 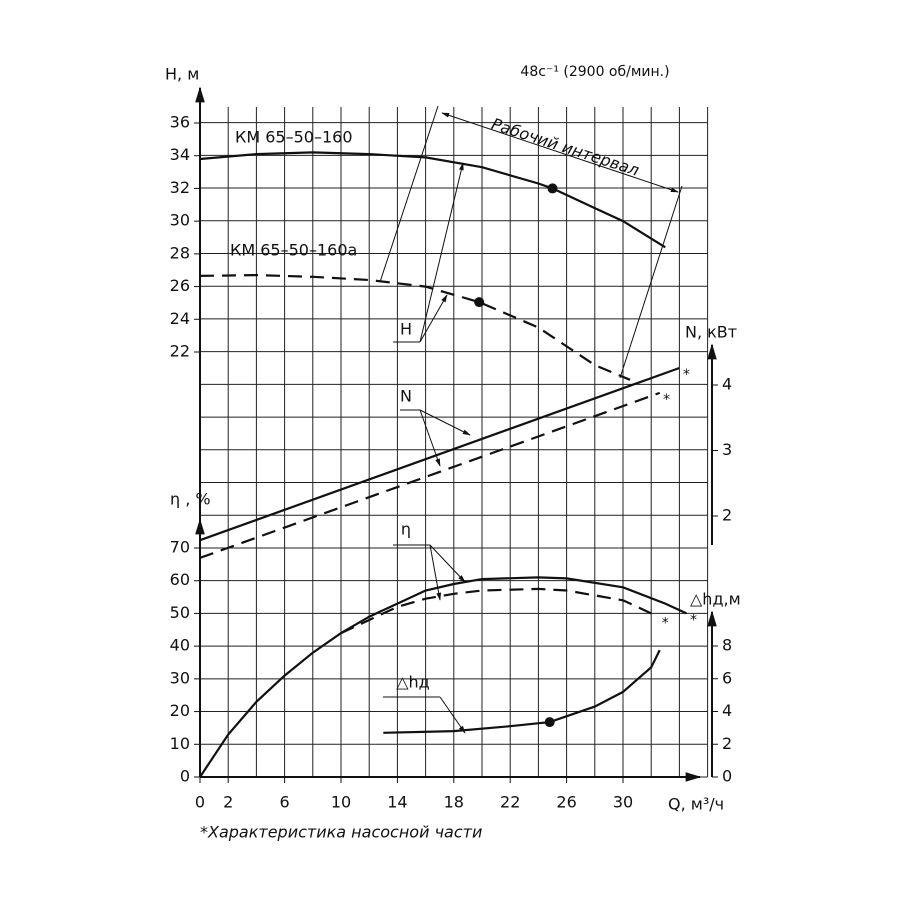 I want to click on callout: H, so click(x=406, y=329).